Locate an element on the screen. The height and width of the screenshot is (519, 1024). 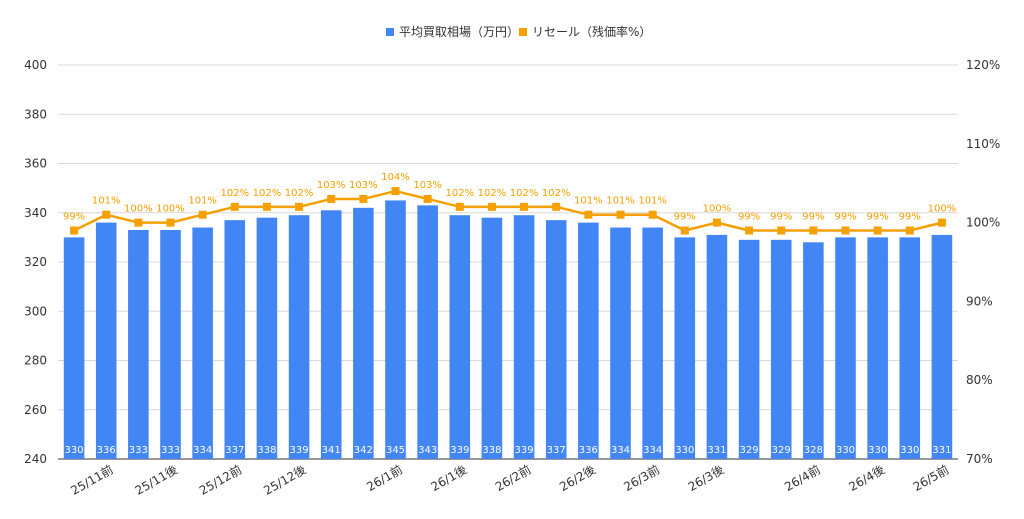
bar-value-label: 334 is located at coordinates (620, 450).